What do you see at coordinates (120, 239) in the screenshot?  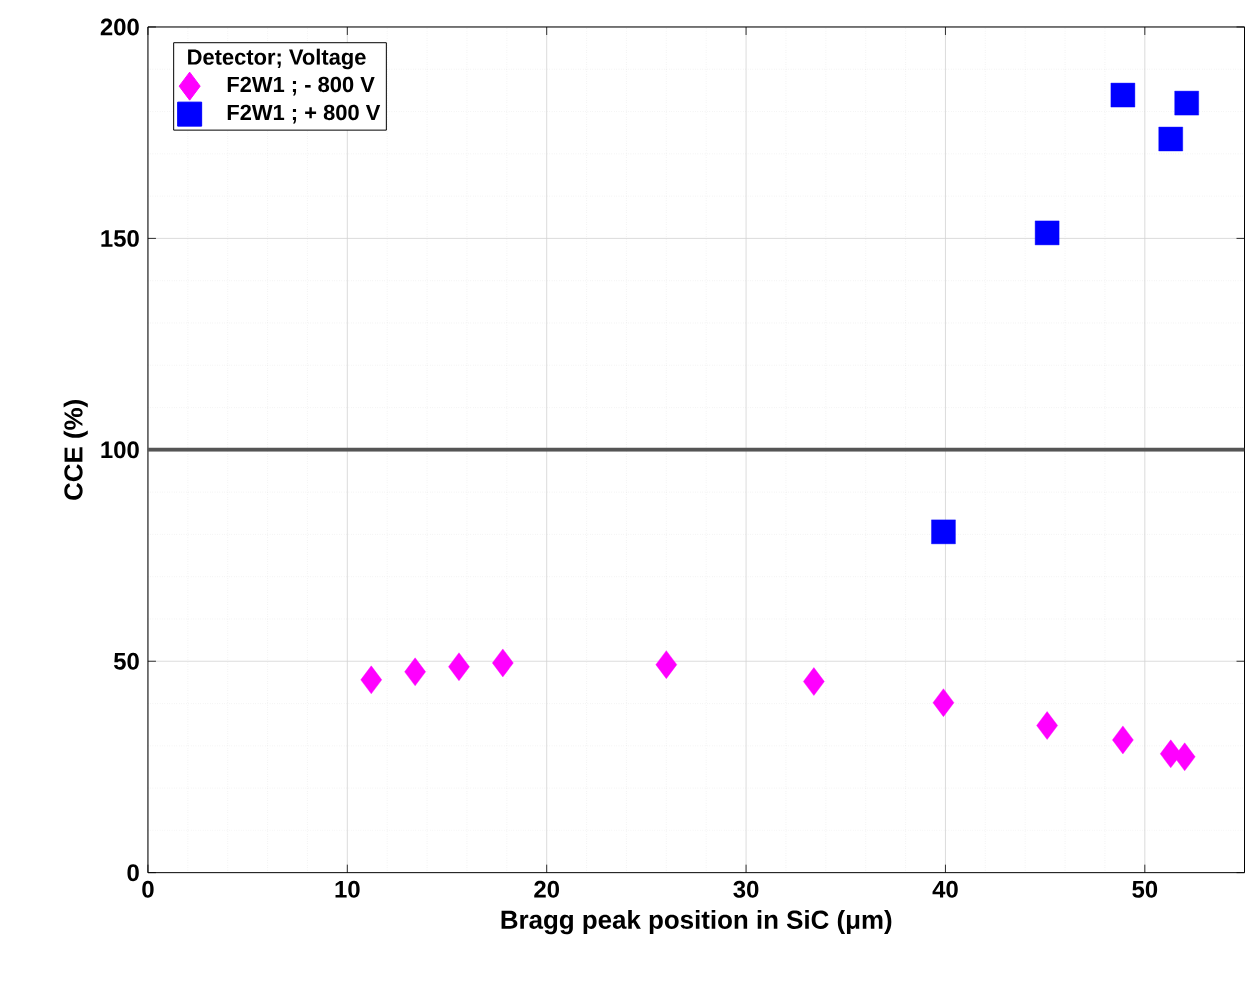 I see `y-tick-label: 150` at bounding box center [120, 239].